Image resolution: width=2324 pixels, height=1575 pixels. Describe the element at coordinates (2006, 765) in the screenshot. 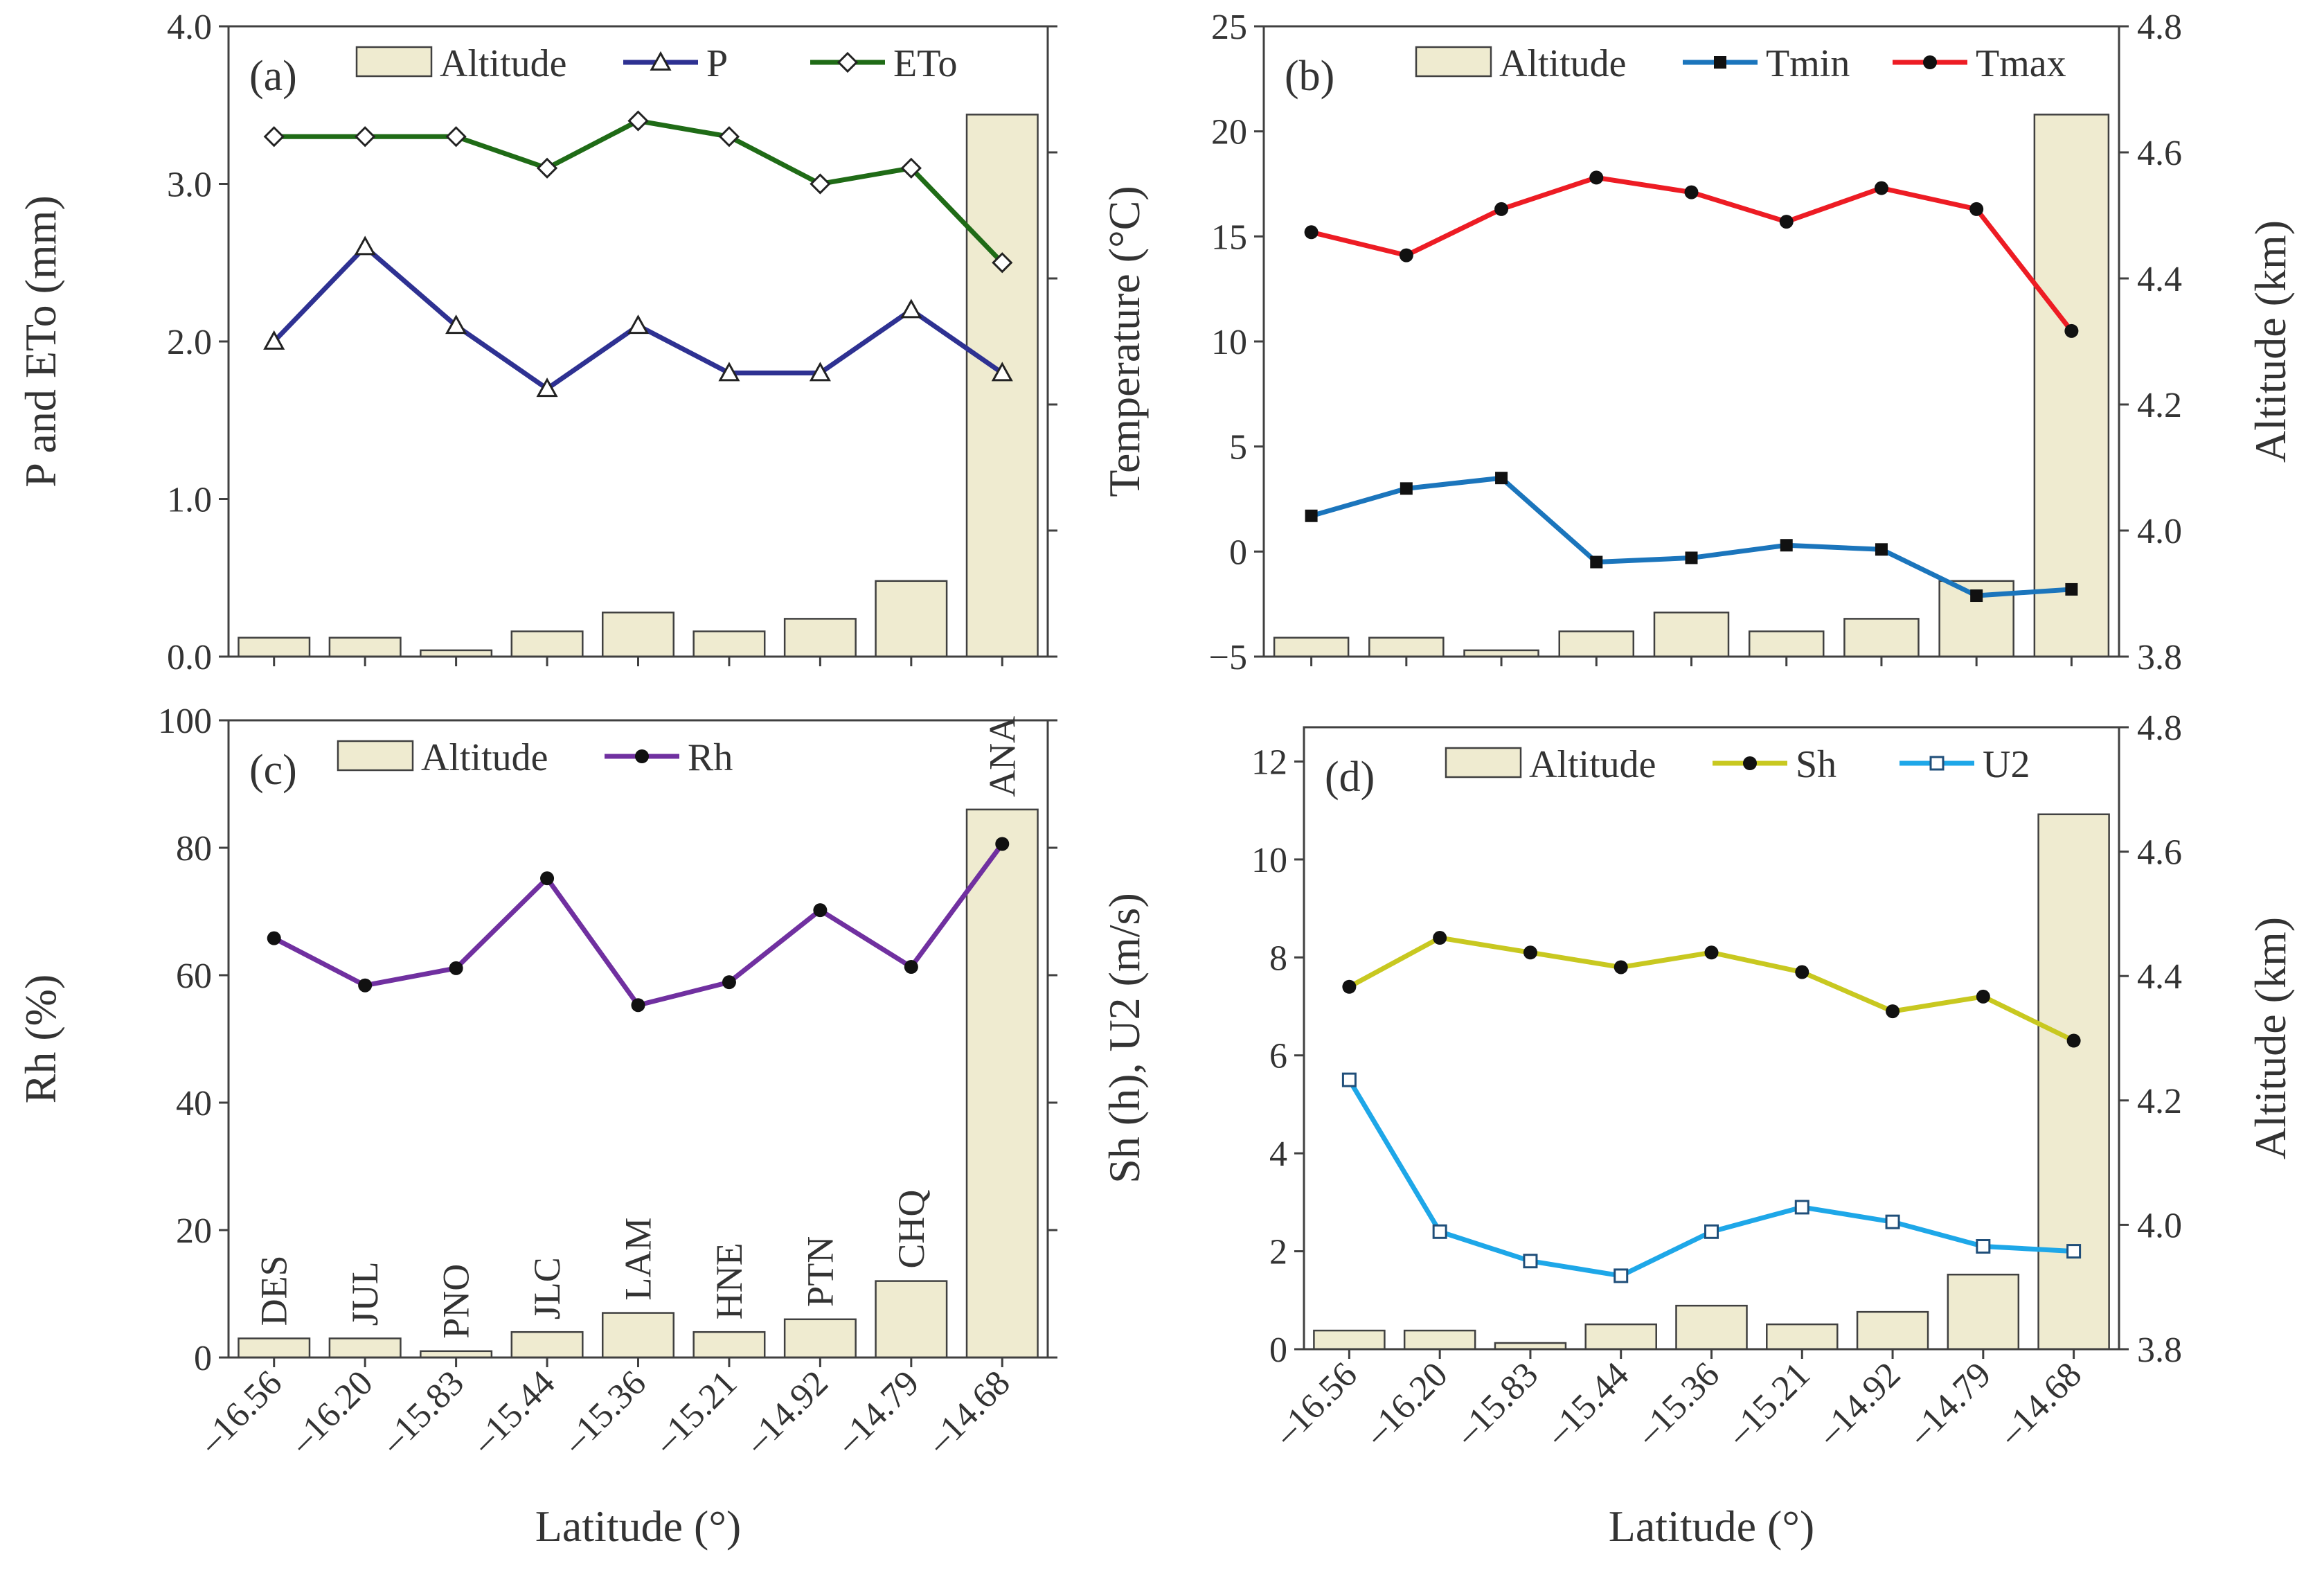

I see `legend-u2-label: U2` at that location.